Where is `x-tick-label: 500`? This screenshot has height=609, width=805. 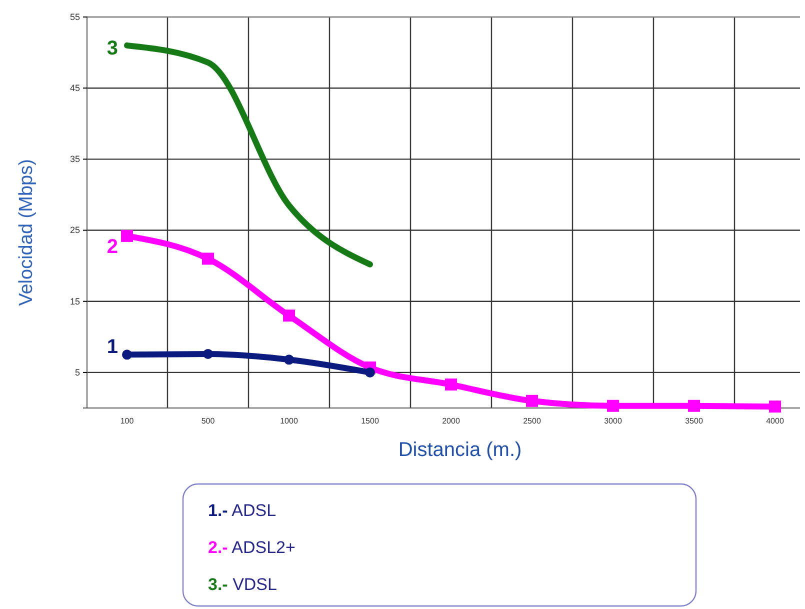 x-tick-label: 500 is located at coordinates (208, 421).